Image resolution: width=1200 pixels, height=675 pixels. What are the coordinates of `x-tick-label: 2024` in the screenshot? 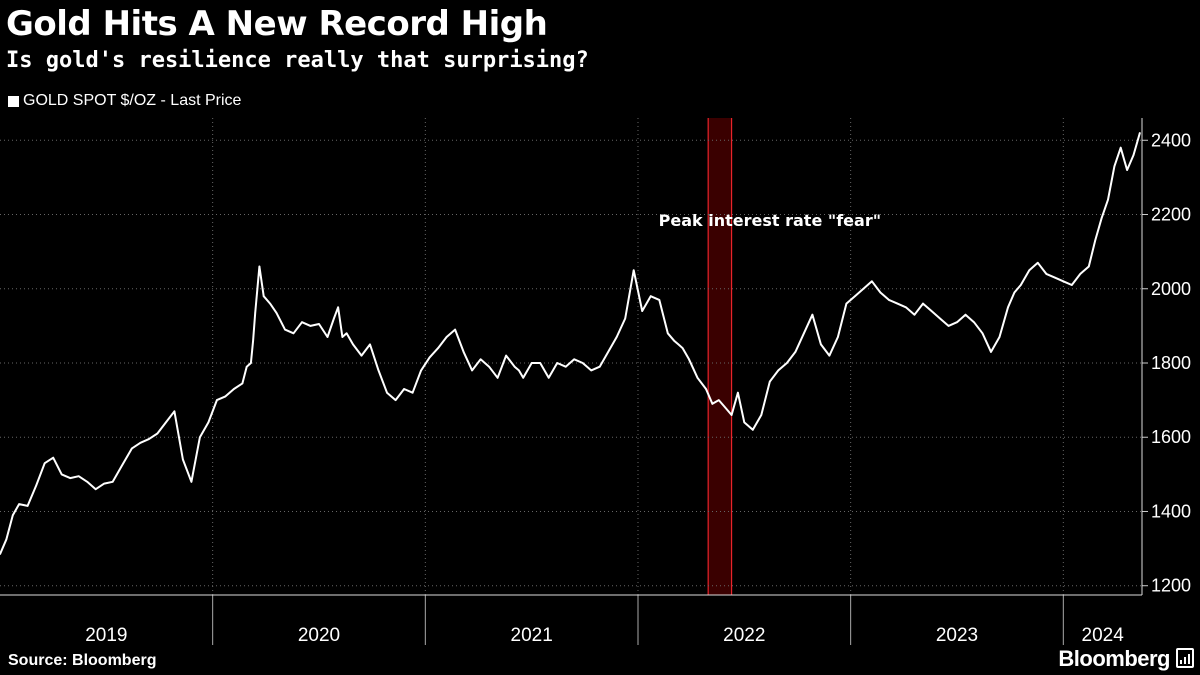 It's located at (1103, 635).